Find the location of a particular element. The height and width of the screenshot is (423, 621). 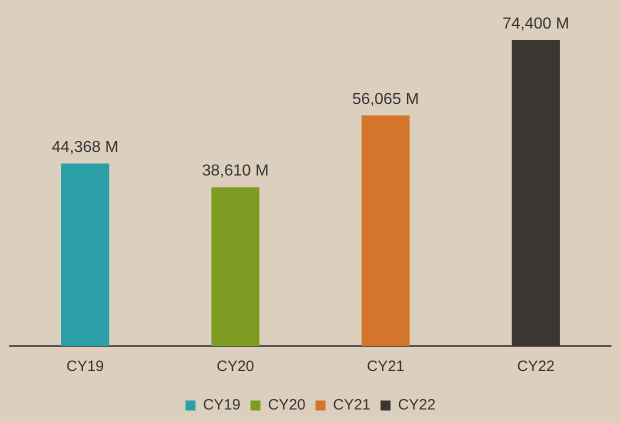

legend-label: CY21 is located at coordinates (352, 405).